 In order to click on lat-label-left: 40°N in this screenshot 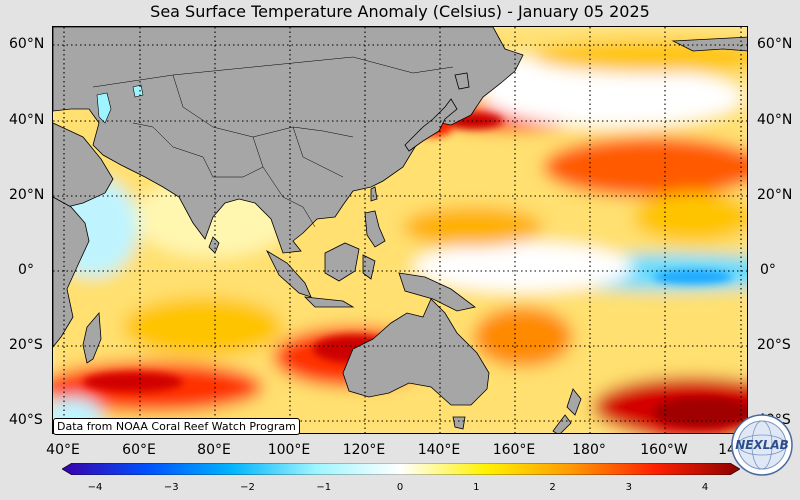, I will do `click(27, 120)`.